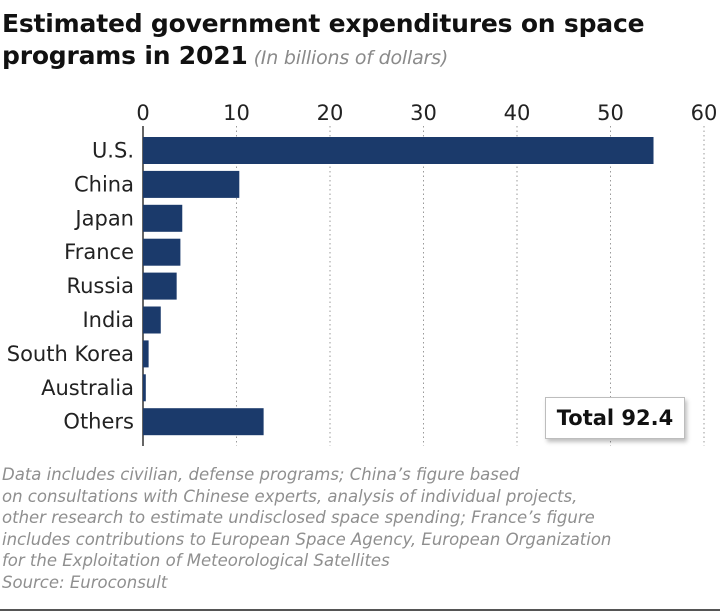 This screenshot has width=720, height=612. What do you see at coordinates (104, 184) in the screenshot?
I see `category-label: China` at bounding box center [104, 184].